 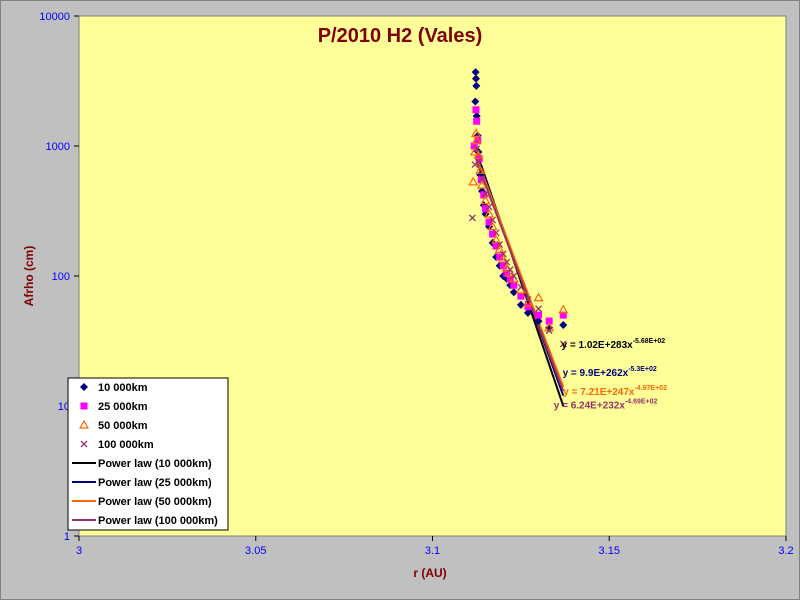 What do you see at coordinates (79, 551) in the screenshot?
I see `x-tick-label: 3` at bounding box center [79, 551].